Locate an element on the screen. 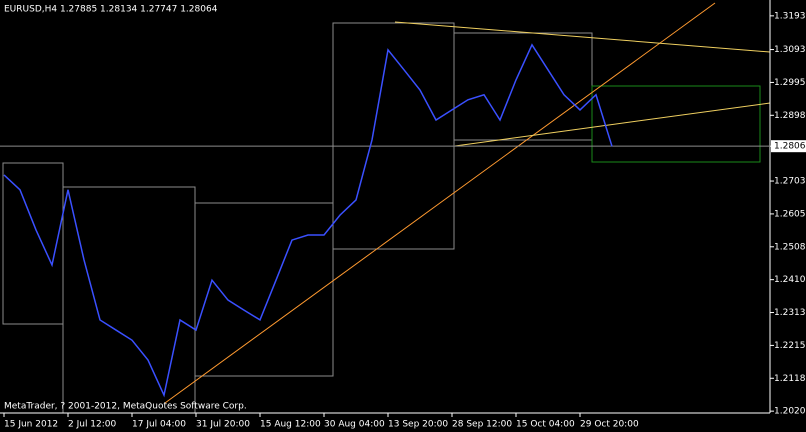 The width and height of the screenshot is (806, 432). y-tick-label: 1.31930 is located at coordinates (790, 16).